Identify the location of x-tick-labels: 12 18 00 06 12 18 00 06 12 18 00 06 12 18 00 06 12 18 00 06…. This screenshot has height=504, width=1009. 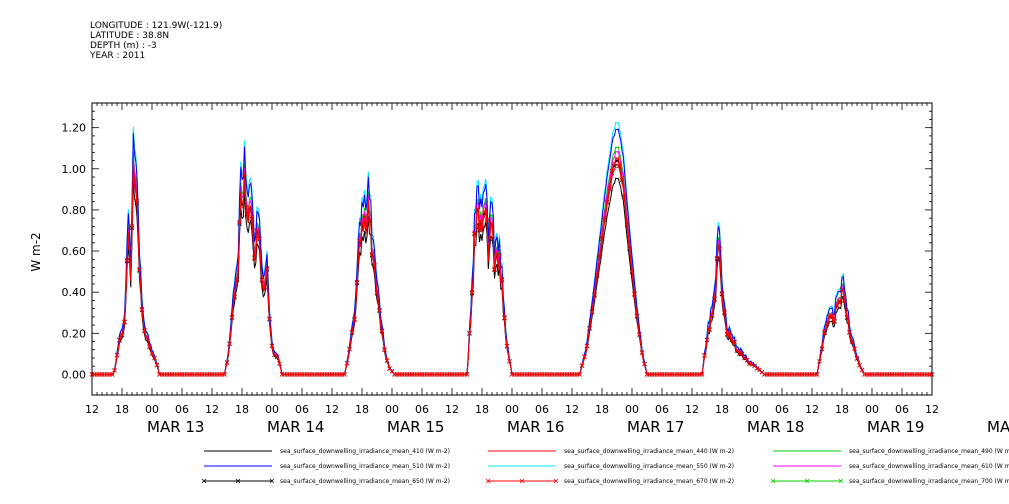
(512, 409).